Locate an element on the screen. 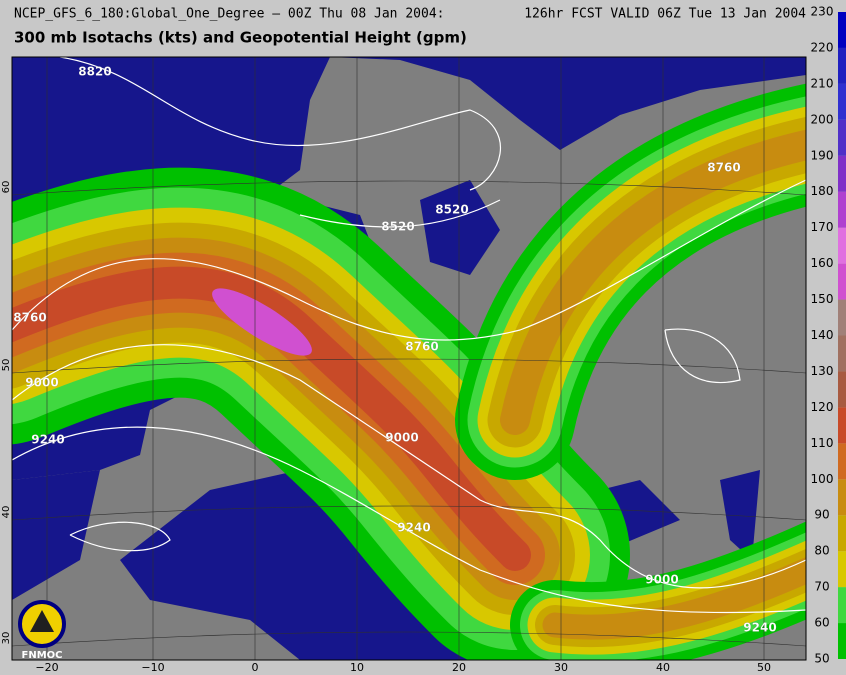 The image size is (846, 675). lon-label: 30 is located at coordinates (561, 667).